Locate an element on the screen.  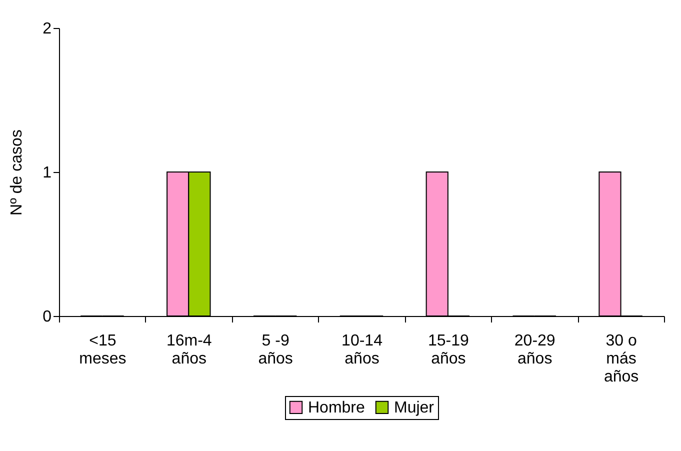
y-tick-label: 1 is located at coordinates (47, 173).